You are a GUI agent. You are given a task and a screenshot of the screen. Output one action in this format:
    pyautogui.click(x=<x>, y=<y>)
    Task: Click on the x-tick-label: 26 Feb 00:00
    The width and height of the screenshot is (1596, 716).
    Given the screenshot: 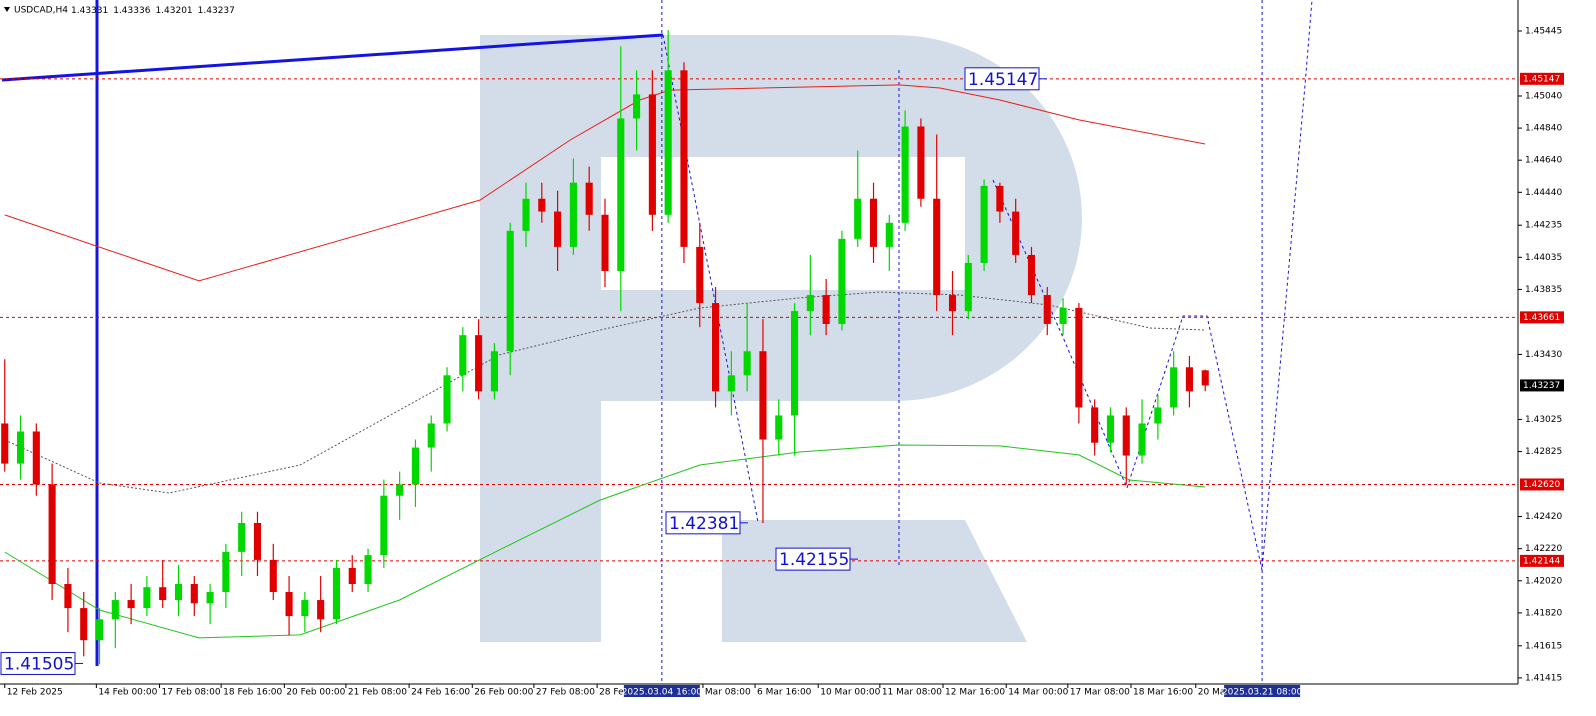 What is the action you would take?
    pyautogui.click(x=503, y=693)
    